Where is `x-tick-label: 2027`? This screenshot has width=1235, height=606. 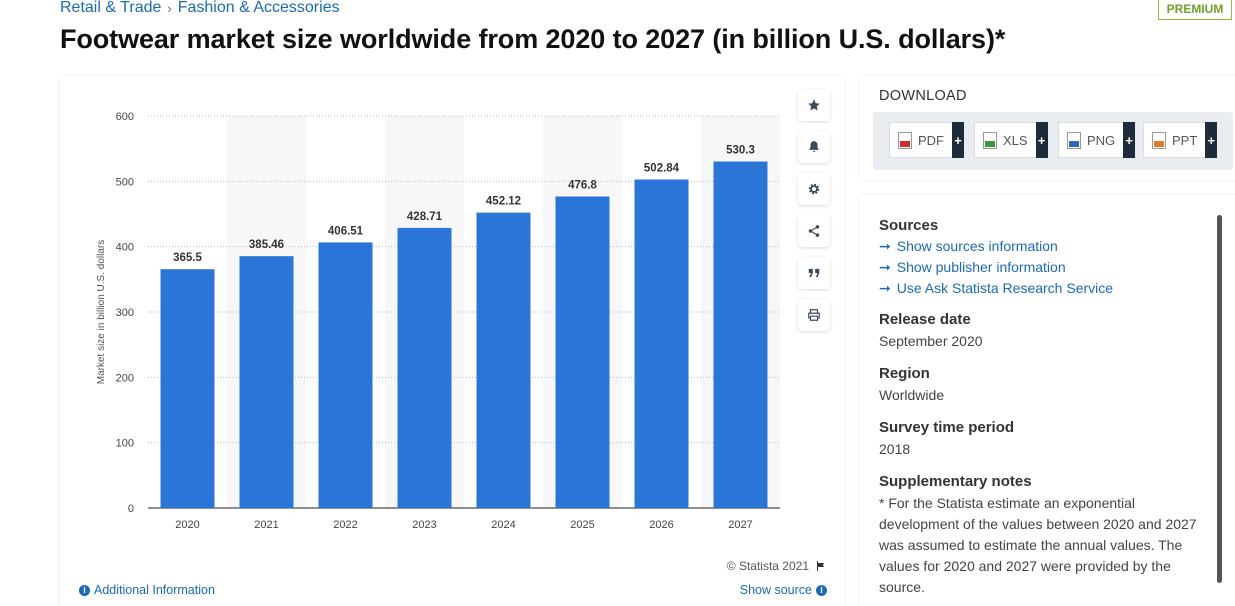
x-tick-label: 2027 is located at coordinates (740, 525).